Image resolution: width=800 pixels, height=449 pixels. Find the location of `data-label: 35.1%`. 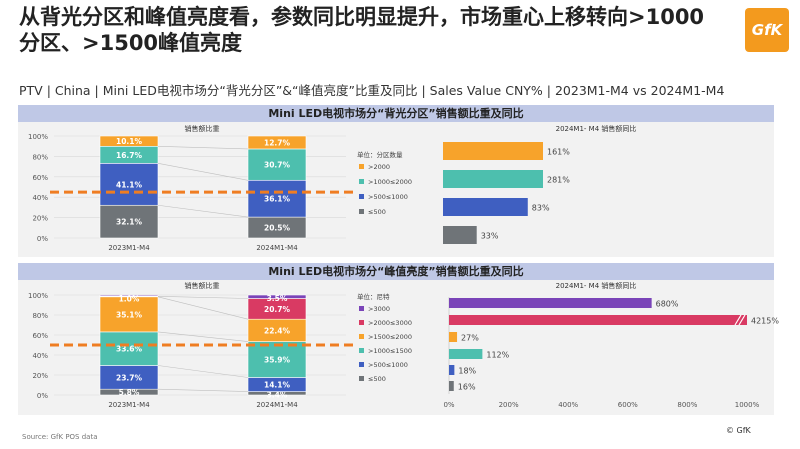

data-label: 35.1% is located at coordinates (129, 314).